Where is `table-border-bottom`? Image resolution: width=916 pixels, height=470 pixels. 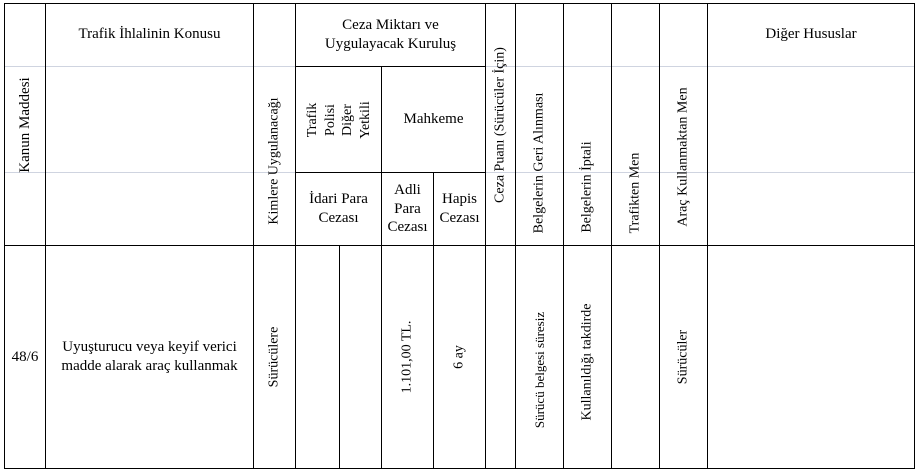 table-border-bottom is located at coordinates (459, 468).